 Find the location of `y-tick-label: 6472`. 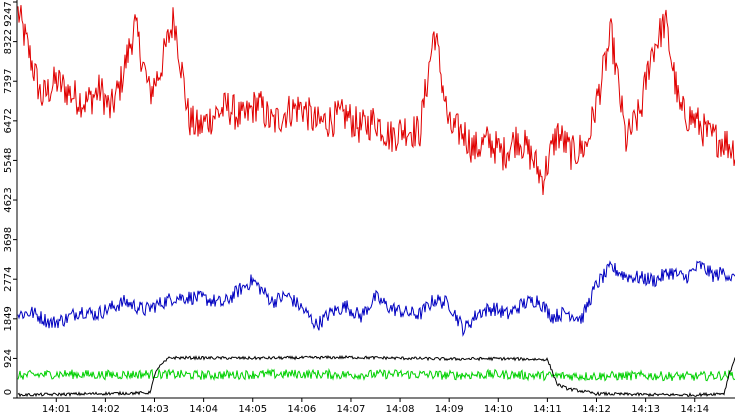

y-tick-label: 6472 is located at coordinates (8, 120).